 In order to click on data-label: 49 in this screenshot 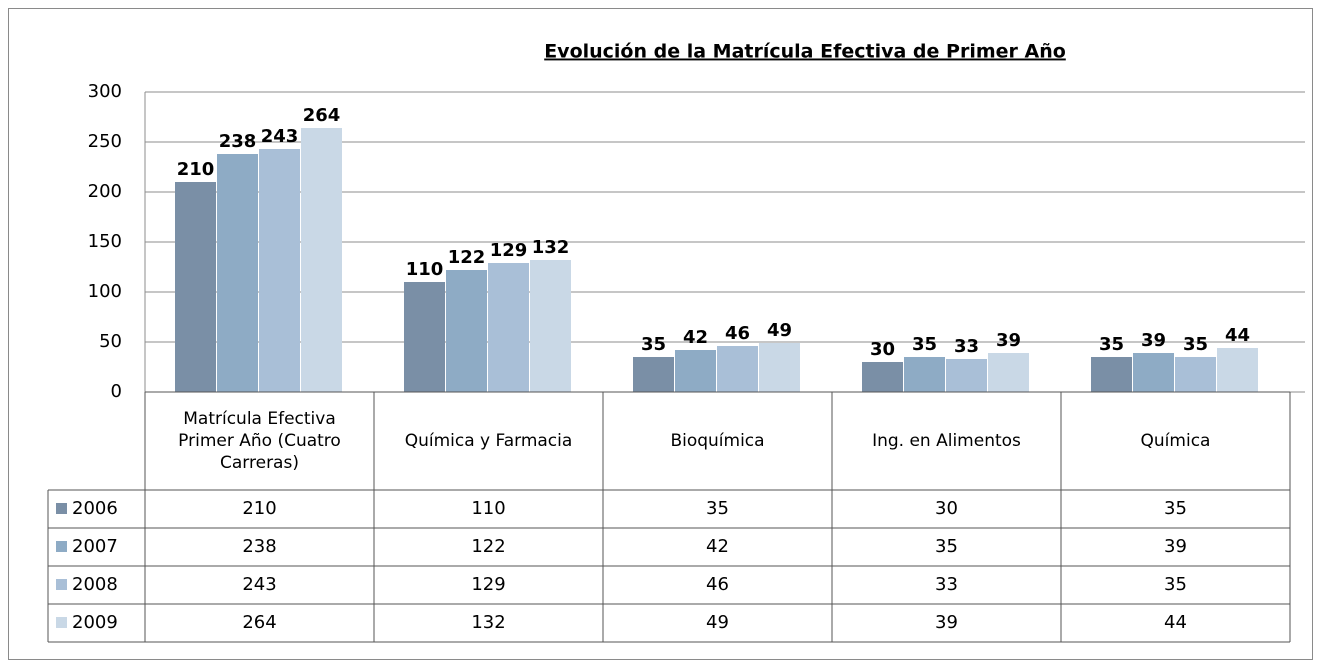, I will do `click(779, 330)`.